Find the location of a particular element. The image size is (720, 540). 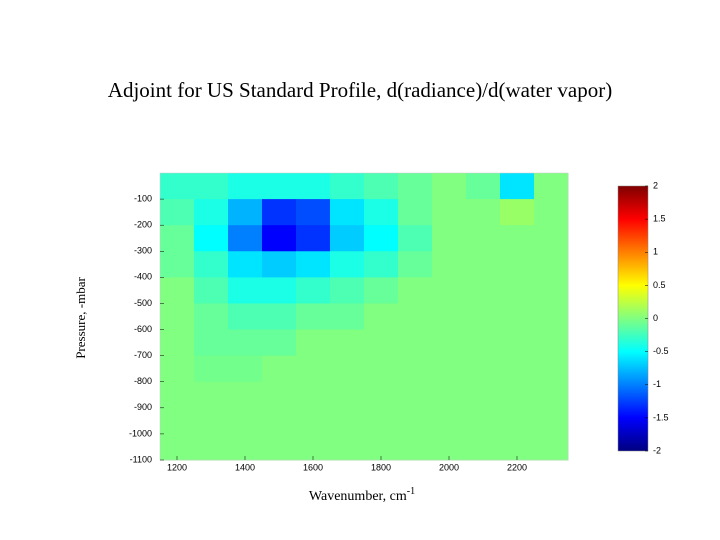

colorbar-tick-label: 1 is located at coordinates (655, 252).